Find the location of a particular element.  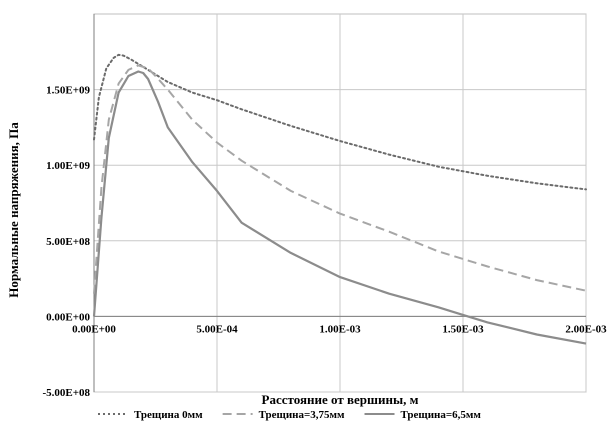

x-tick-label: 0.00E+00 is located at coordinates (94, 329).